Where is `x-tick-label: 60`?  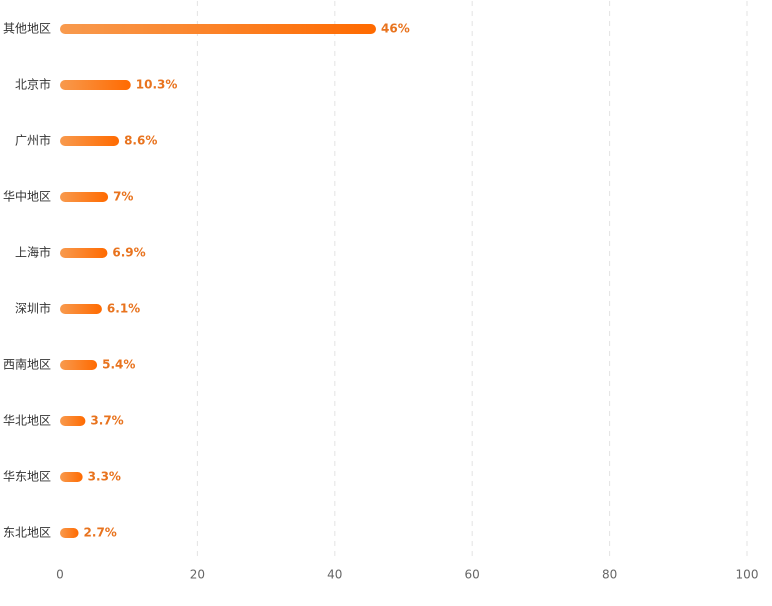
x-tick-label: 60 is located at coordinates (472, 575).